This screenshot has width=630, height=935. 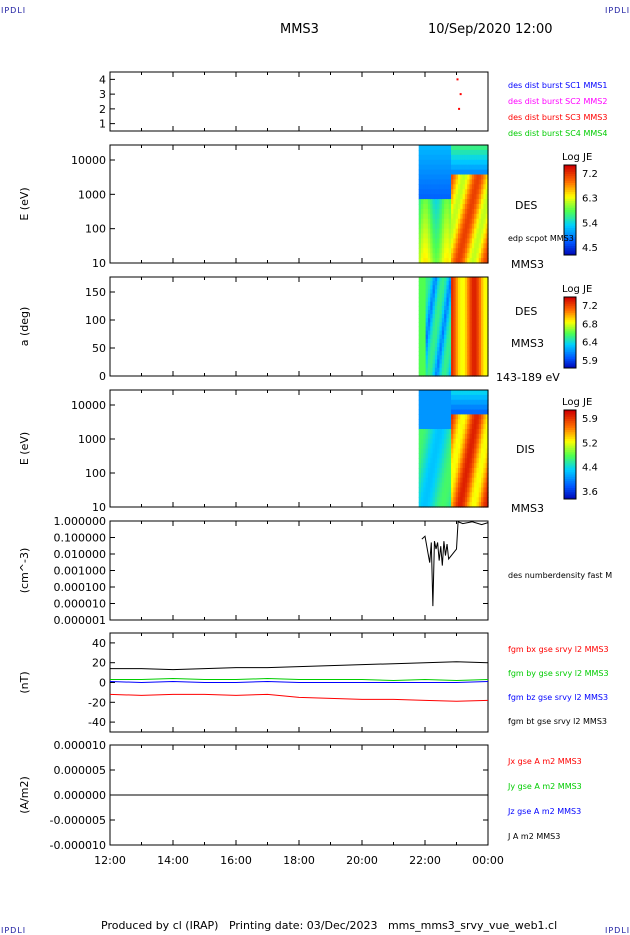 What do you see at coordinates (24, 571) in the screenshot?
I see `y-axis-label: (cm^-3)` at bounding box center [24, 571].